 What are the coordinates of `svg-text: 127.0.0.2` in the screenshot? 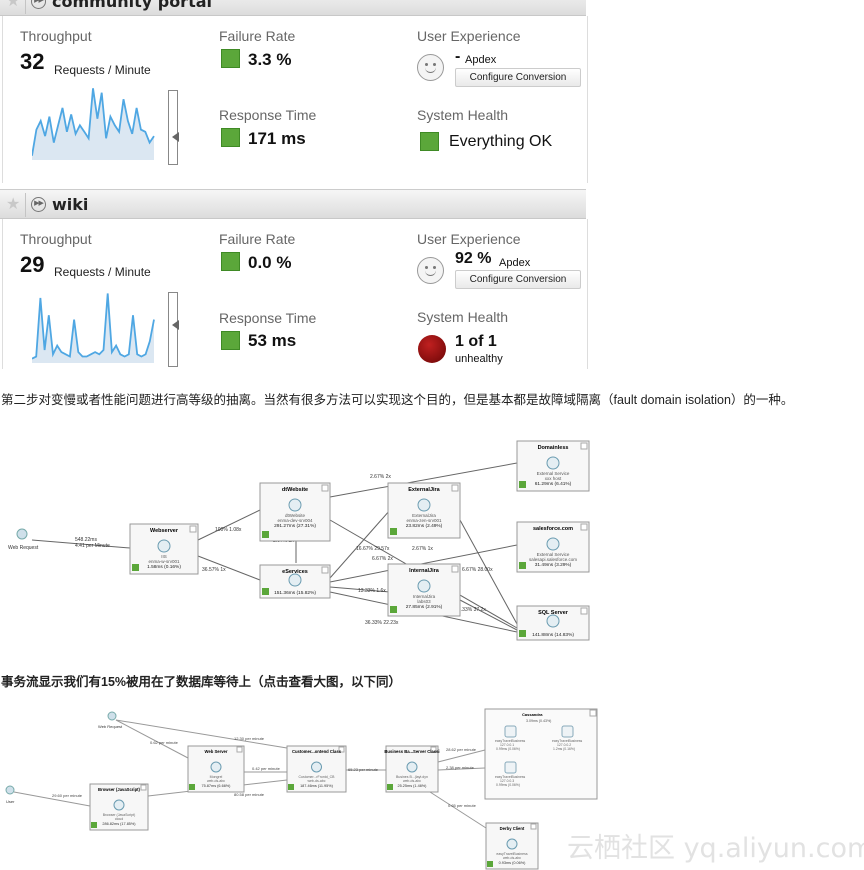 It's located at (564, 745).